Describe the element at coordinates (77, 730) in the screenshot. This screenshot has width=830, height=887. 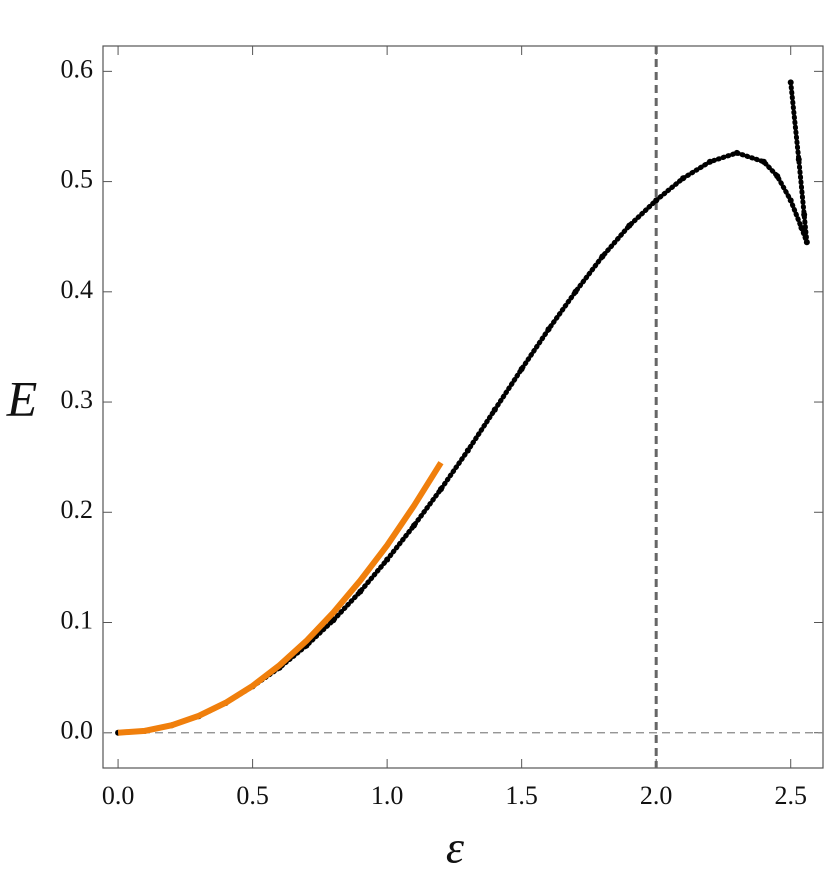
I see `y-tick-label: 0.0` at that location.